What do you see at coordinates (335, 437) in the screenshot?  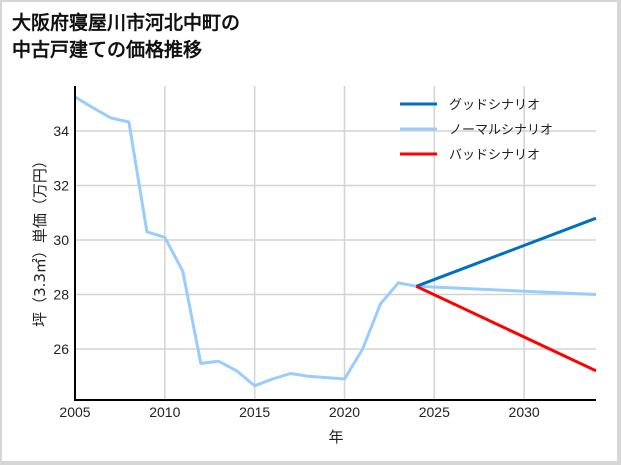 I see `x-axis-label: 年` at bounding box center [335, 437].